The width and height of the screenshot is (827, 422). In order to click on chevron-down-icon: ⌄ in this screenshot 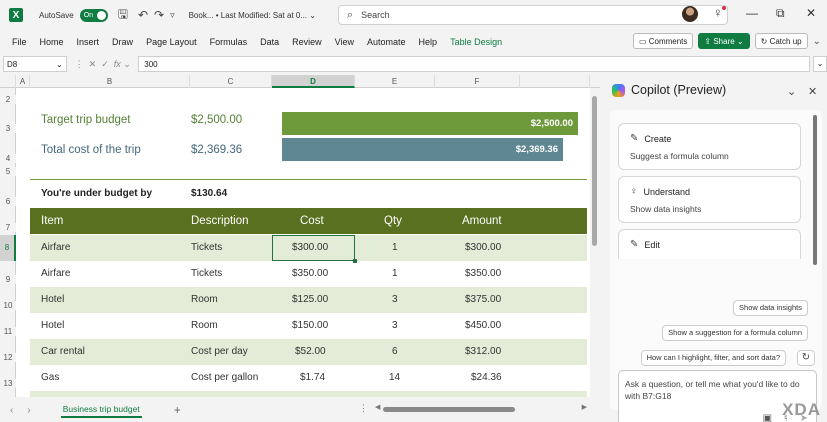, I will do `click(792, 92)`.